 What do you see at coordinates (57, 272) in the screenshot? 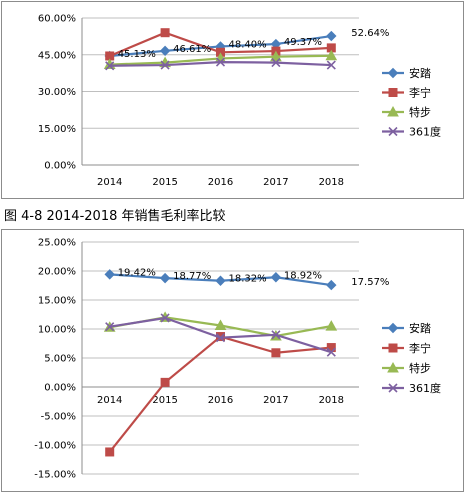
I see `y-tick-label: 20.00%` at bounding box center [57, 272].